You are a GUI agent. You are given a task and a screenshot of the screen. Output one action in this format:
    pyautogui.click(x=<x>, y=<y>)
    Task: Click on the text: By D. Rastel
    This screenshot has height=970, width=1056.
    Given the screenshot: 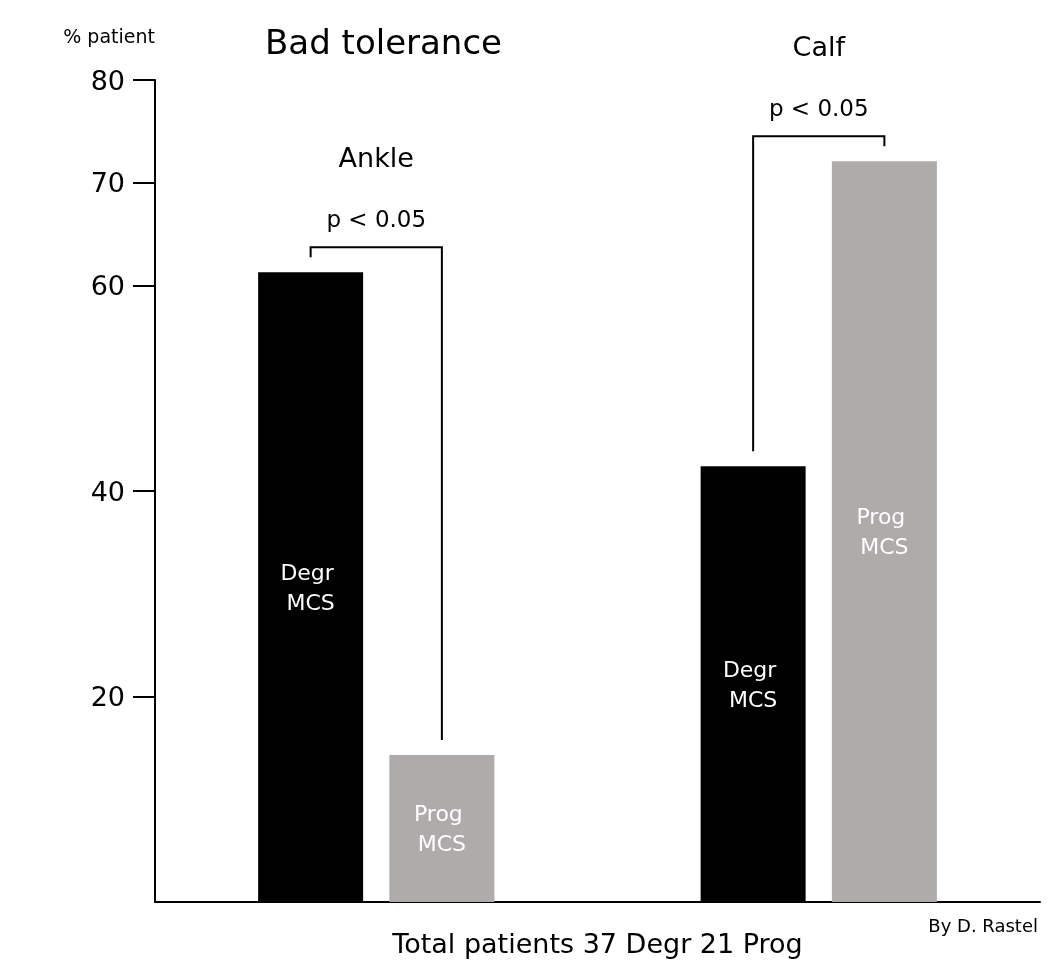 What is the action you would take?
    pyautogui.click(x=983, y=925)
    